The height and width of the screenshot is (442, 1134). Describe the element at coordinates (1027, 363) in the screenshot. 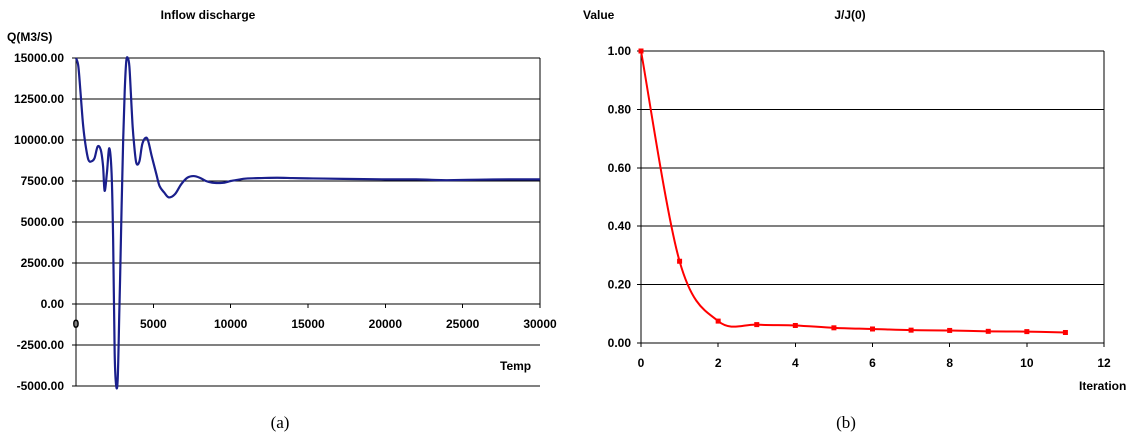

I see `chart-b-x-tick-label: 10` at that location.